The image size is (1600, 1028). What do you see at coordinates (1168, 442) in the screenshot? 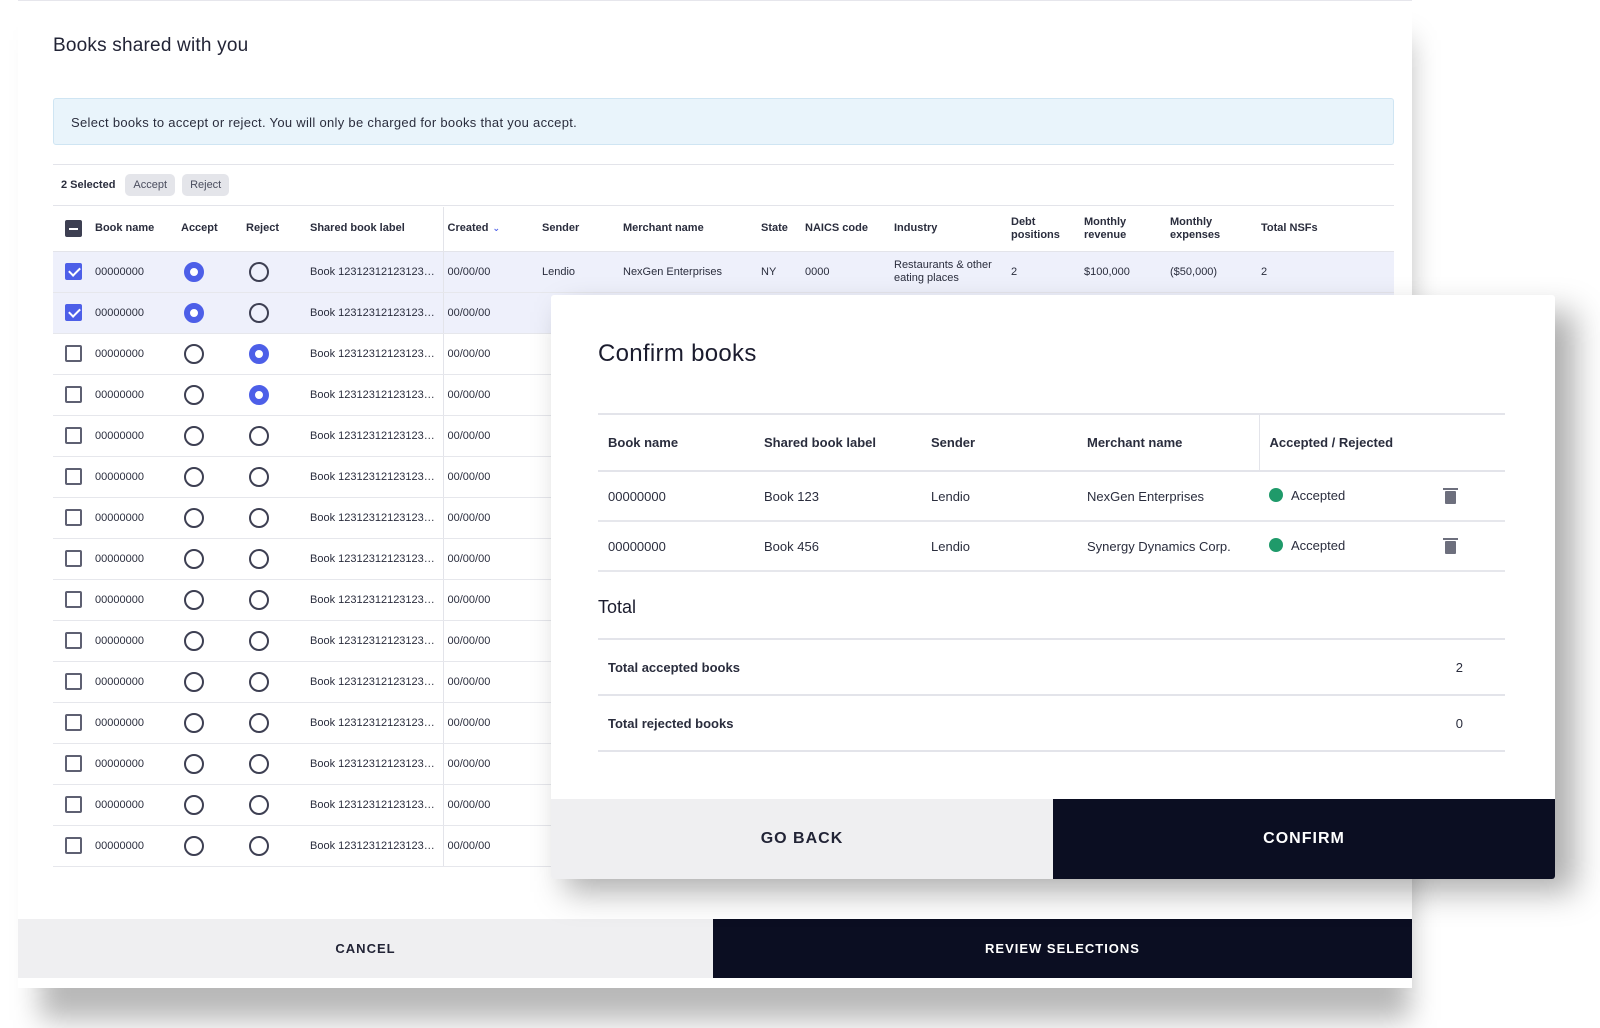
I see `confirm-col-merchant: Merchant name` at bounding box center [1168, 442].